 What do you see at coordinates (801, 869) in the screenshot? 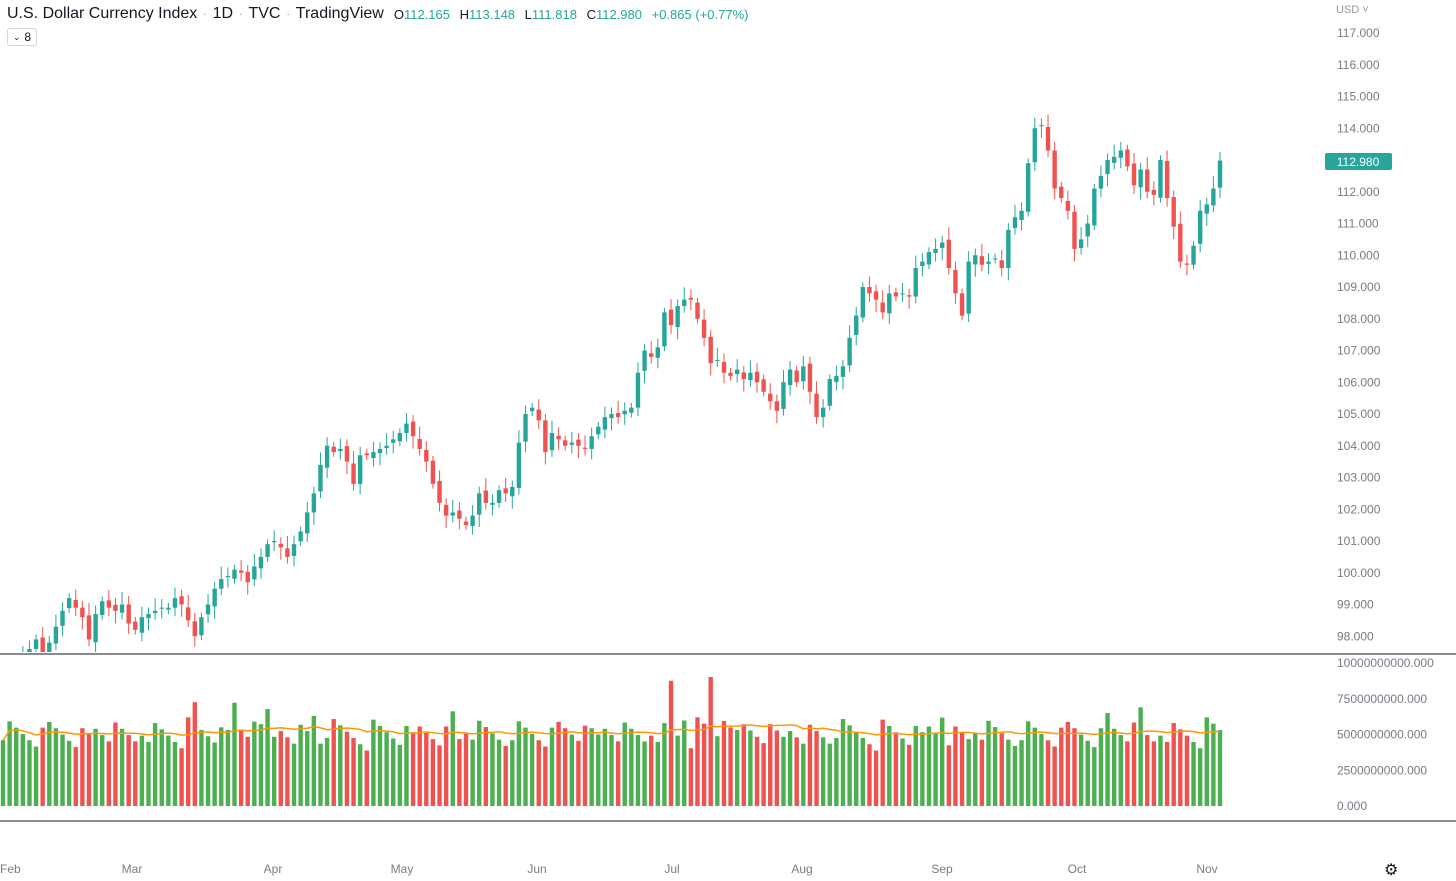
I see `time-label: Aug` at bounding box center [801, 869].